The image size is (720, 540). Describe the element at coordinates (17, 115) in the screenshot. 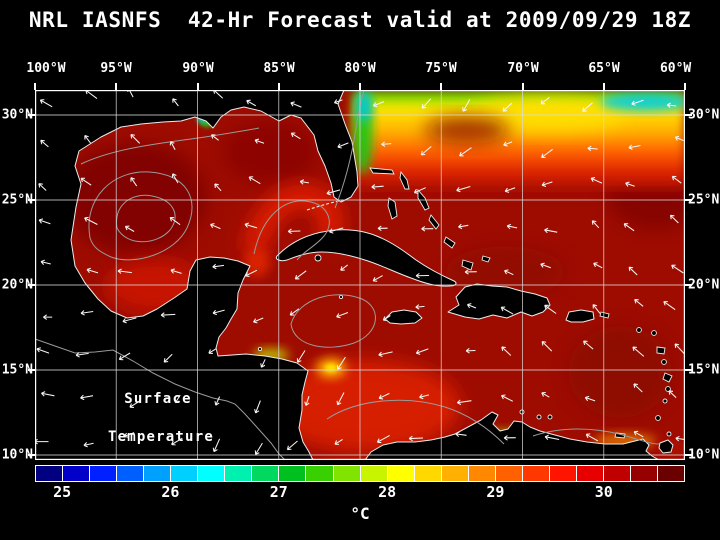

I see `lat-label-left: 30°N` at that location.